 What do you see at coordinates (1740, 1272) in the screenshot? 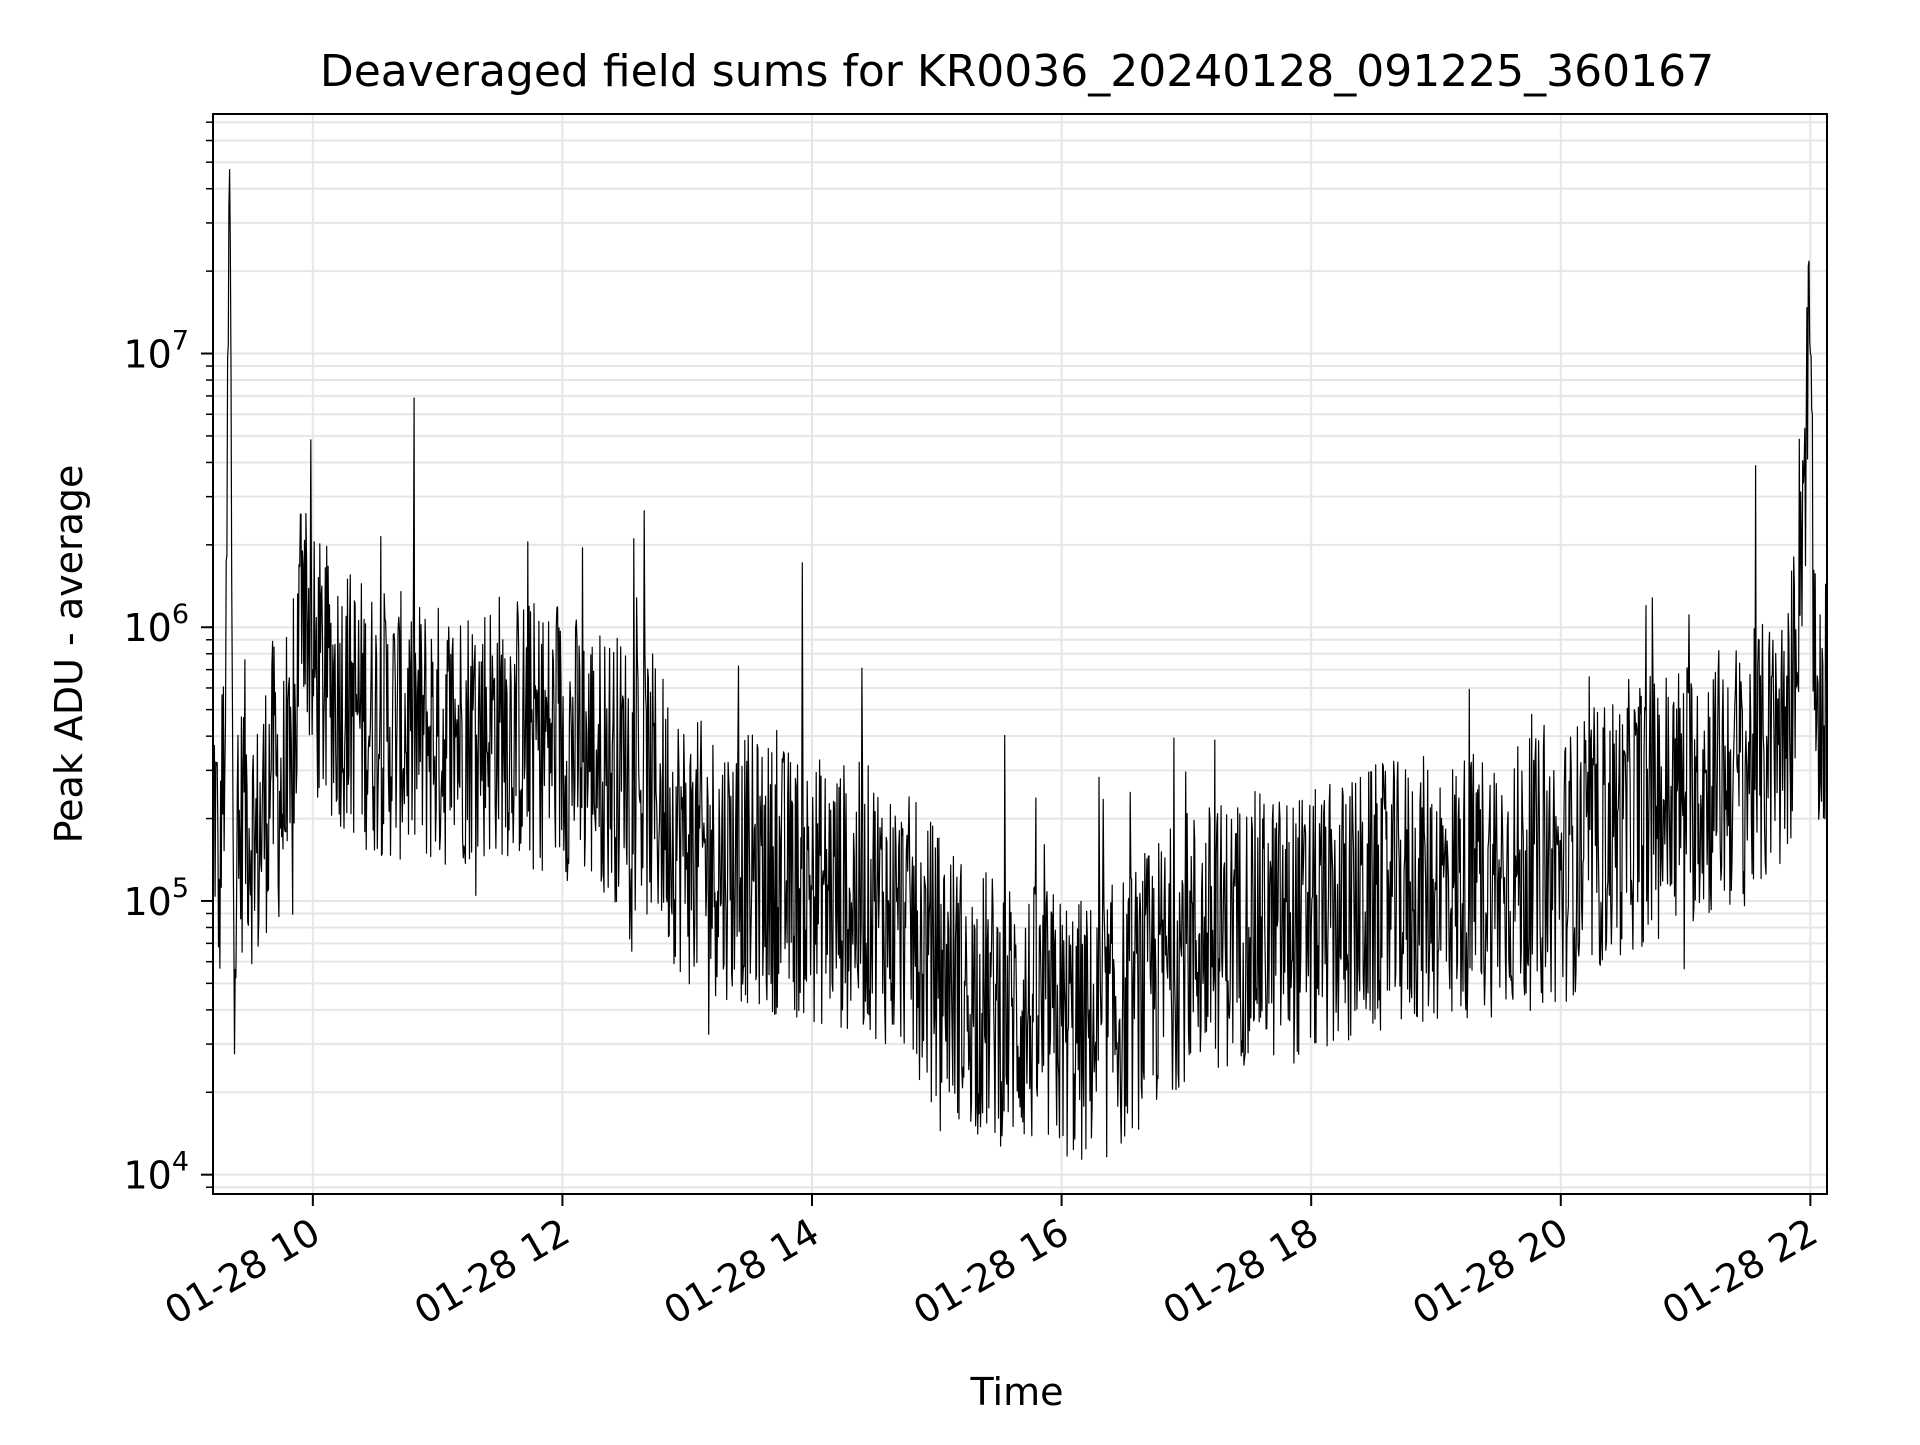
I see `x-tick-label: 01-28 22` at bounding box center [1740, 1272].